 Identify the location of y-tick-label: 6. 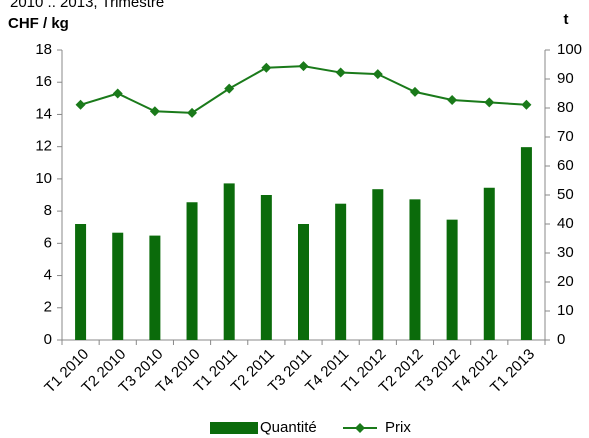
(48, 242).